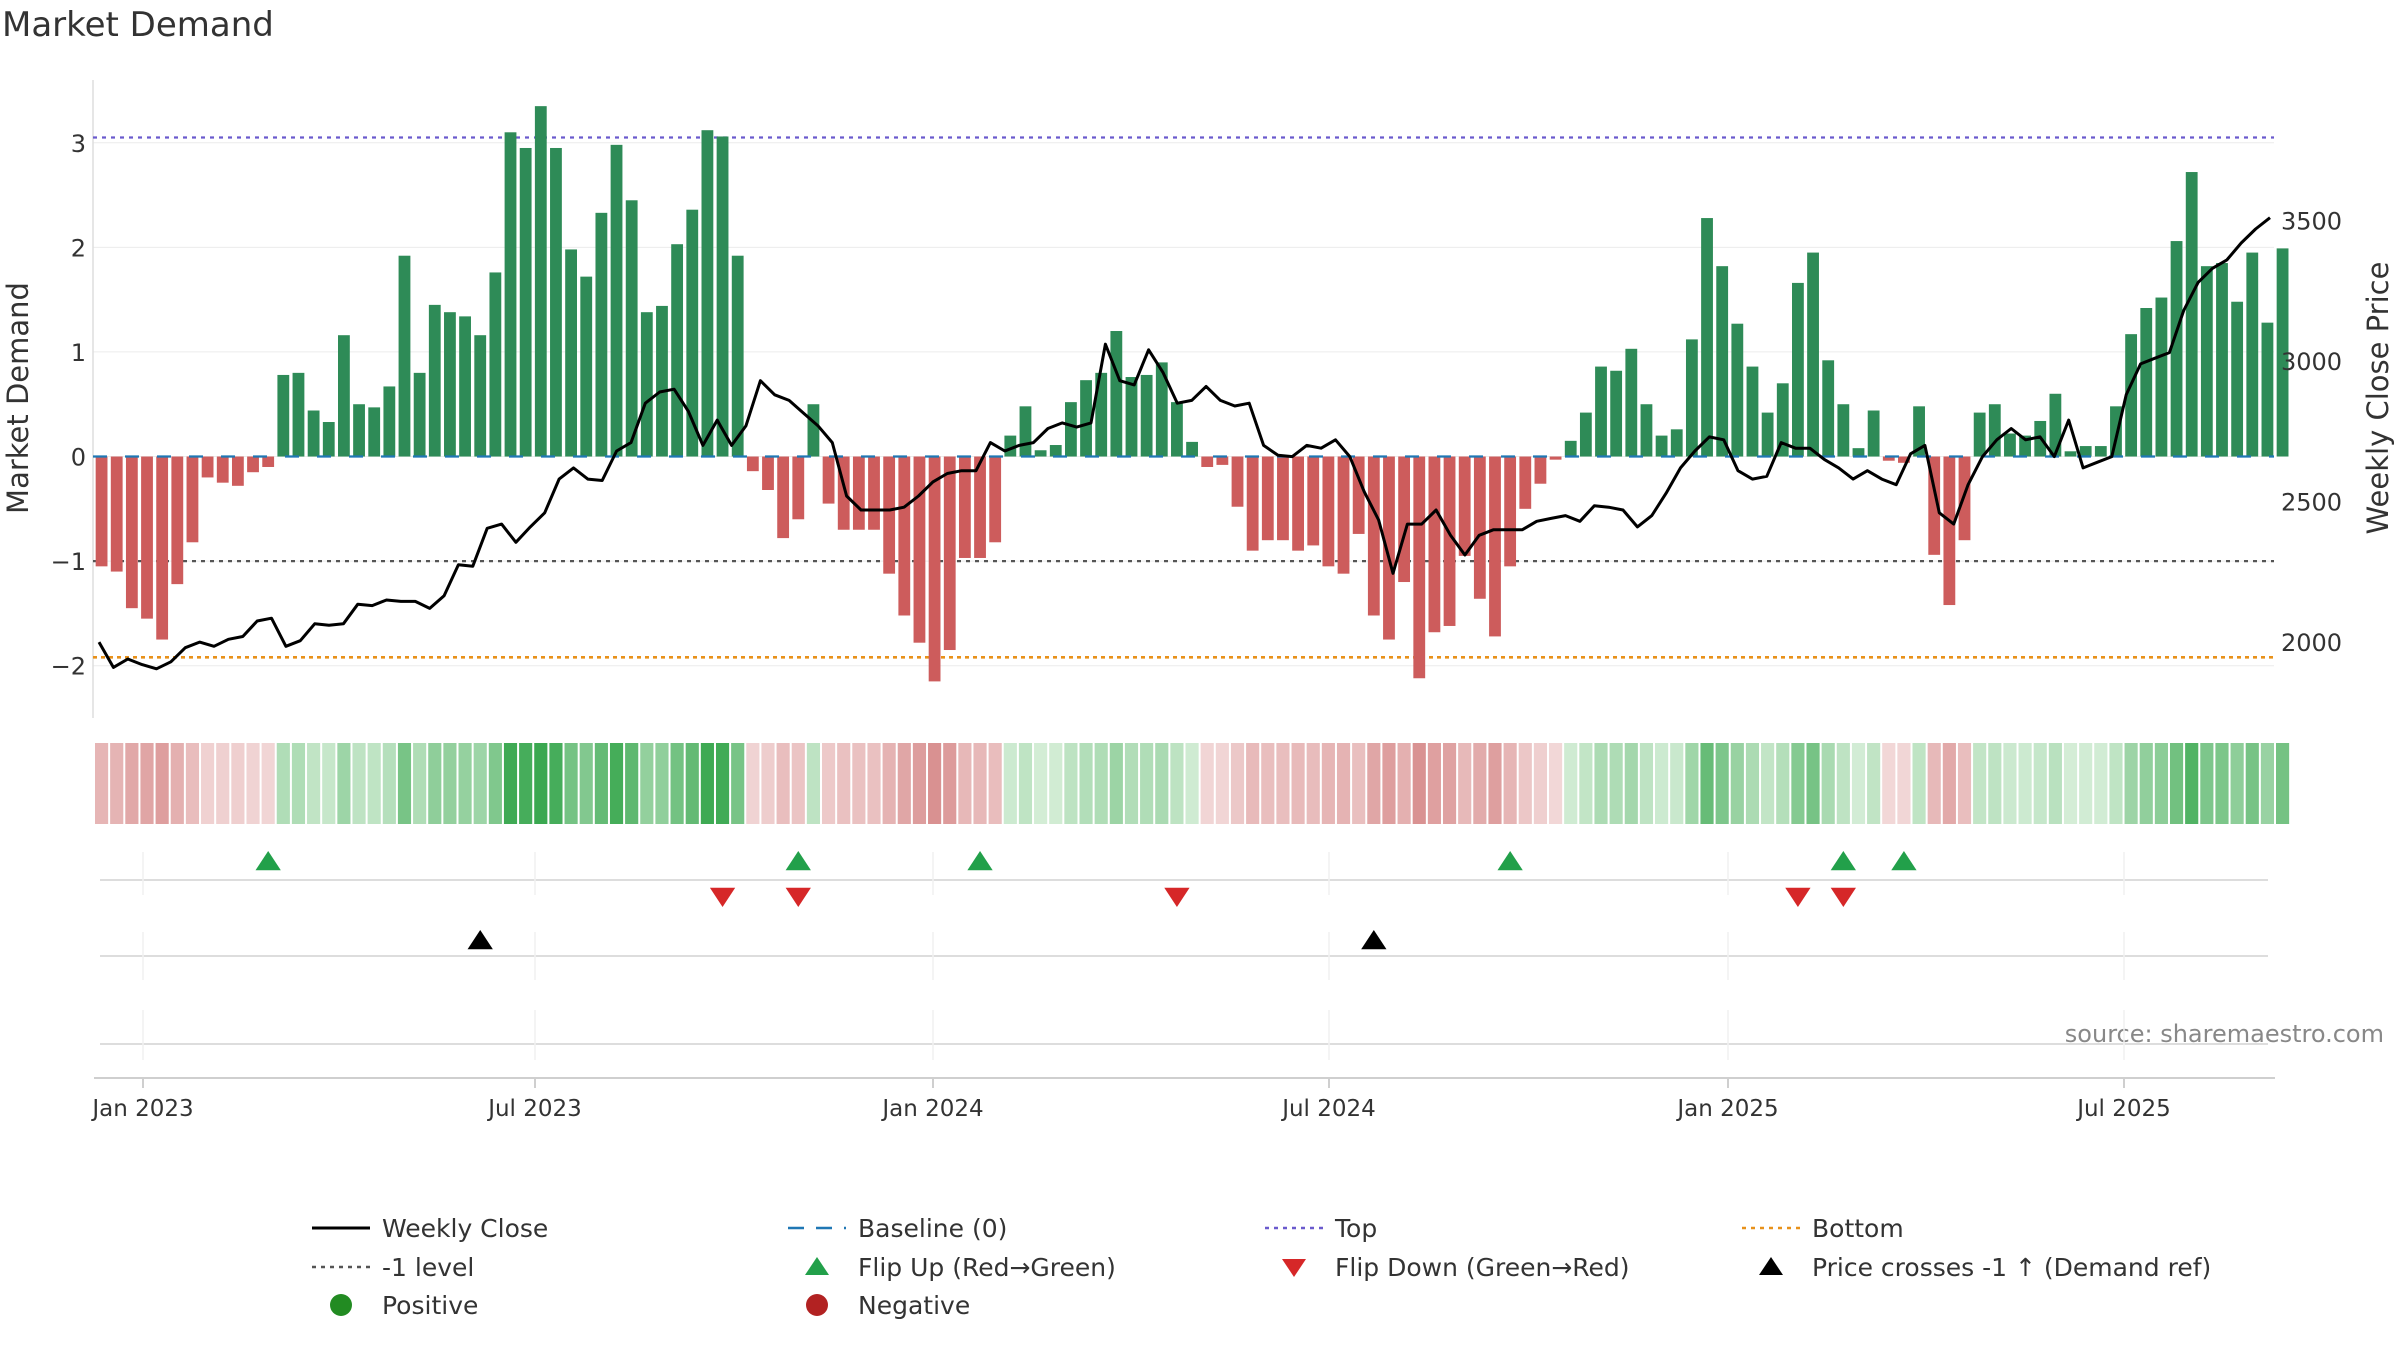  Describe the element at coordinates (2311, 362) in the screenshot. I see `y2-tick-label: 3000` at that location.